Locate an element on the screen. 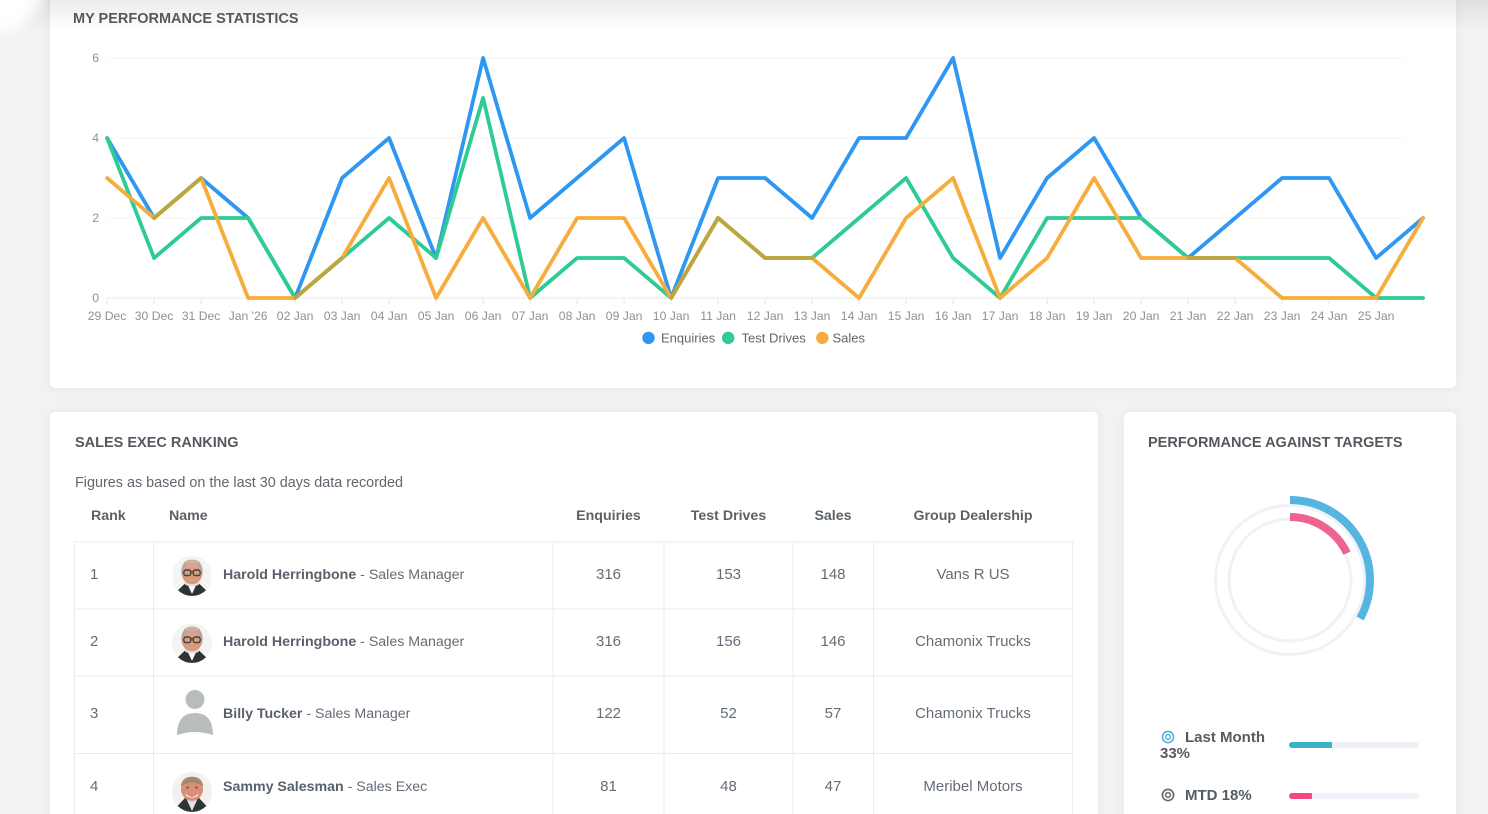 This screenshot has width=1488, height=814. svg-text: 30 Dec is located at coordinates (154, 316).